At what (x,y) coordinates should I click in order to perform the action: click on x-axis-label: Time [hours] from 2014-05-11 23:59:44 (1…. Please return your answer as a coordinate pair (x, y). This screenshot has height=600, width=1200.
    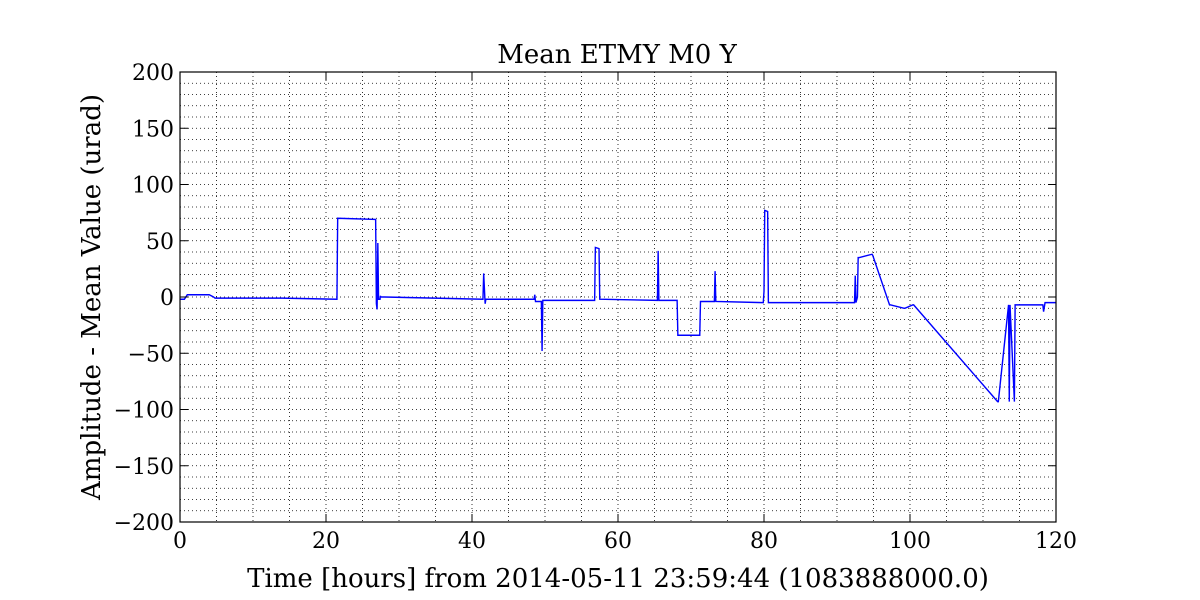
    Looking at the image, I should click on (618, 579).